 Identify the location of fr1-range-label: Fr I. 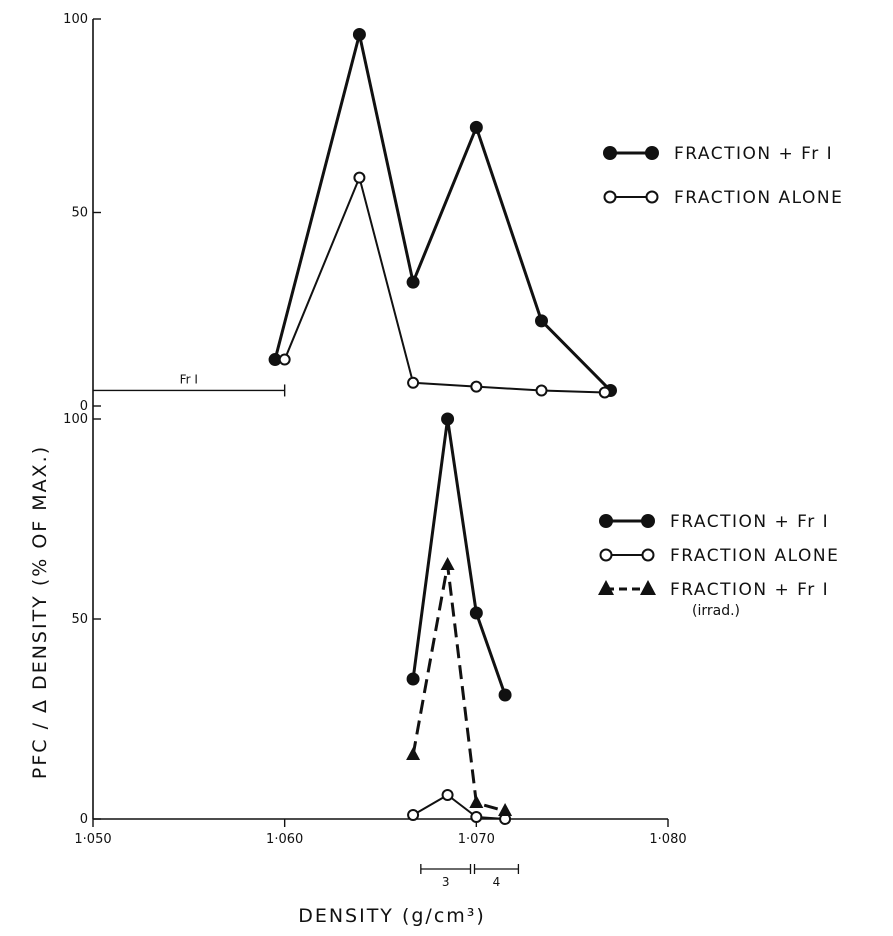
(189, 379).